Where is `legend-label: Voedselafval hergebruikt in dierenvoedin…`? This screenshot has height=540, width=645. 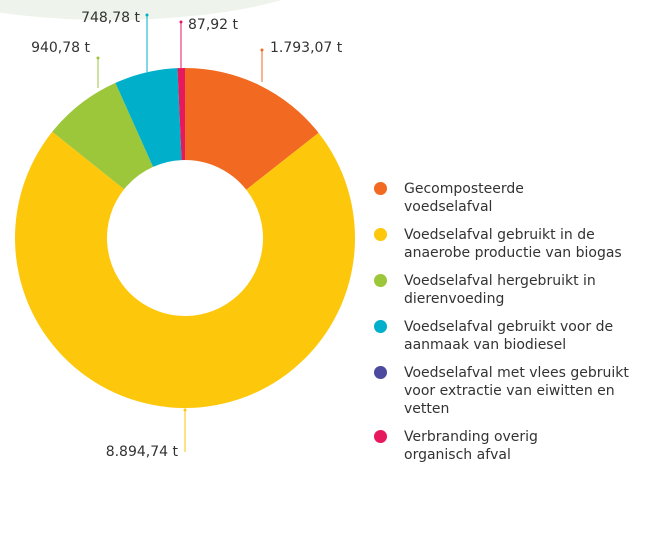
legend-label: Voedselafval hergebruikt in dierenvoedin… is located at coordinates (500, 290).